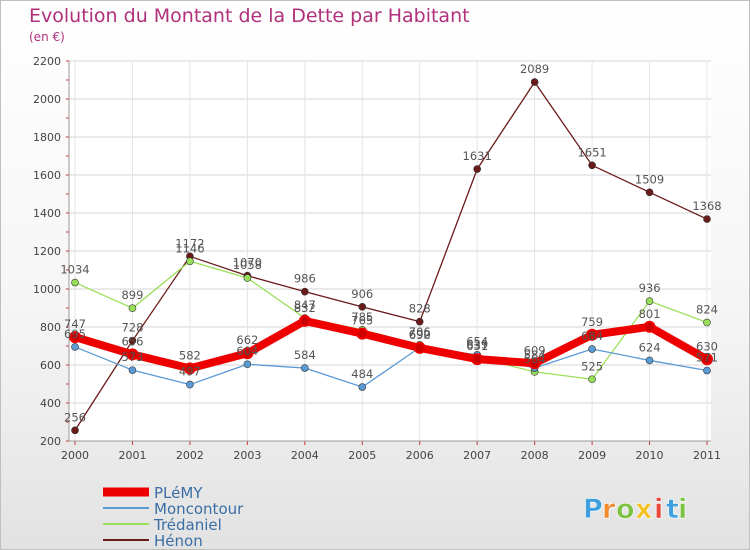 The height and width of the screenshot is (550, 750). I want to click on data-label: 765, so click(362, 321).